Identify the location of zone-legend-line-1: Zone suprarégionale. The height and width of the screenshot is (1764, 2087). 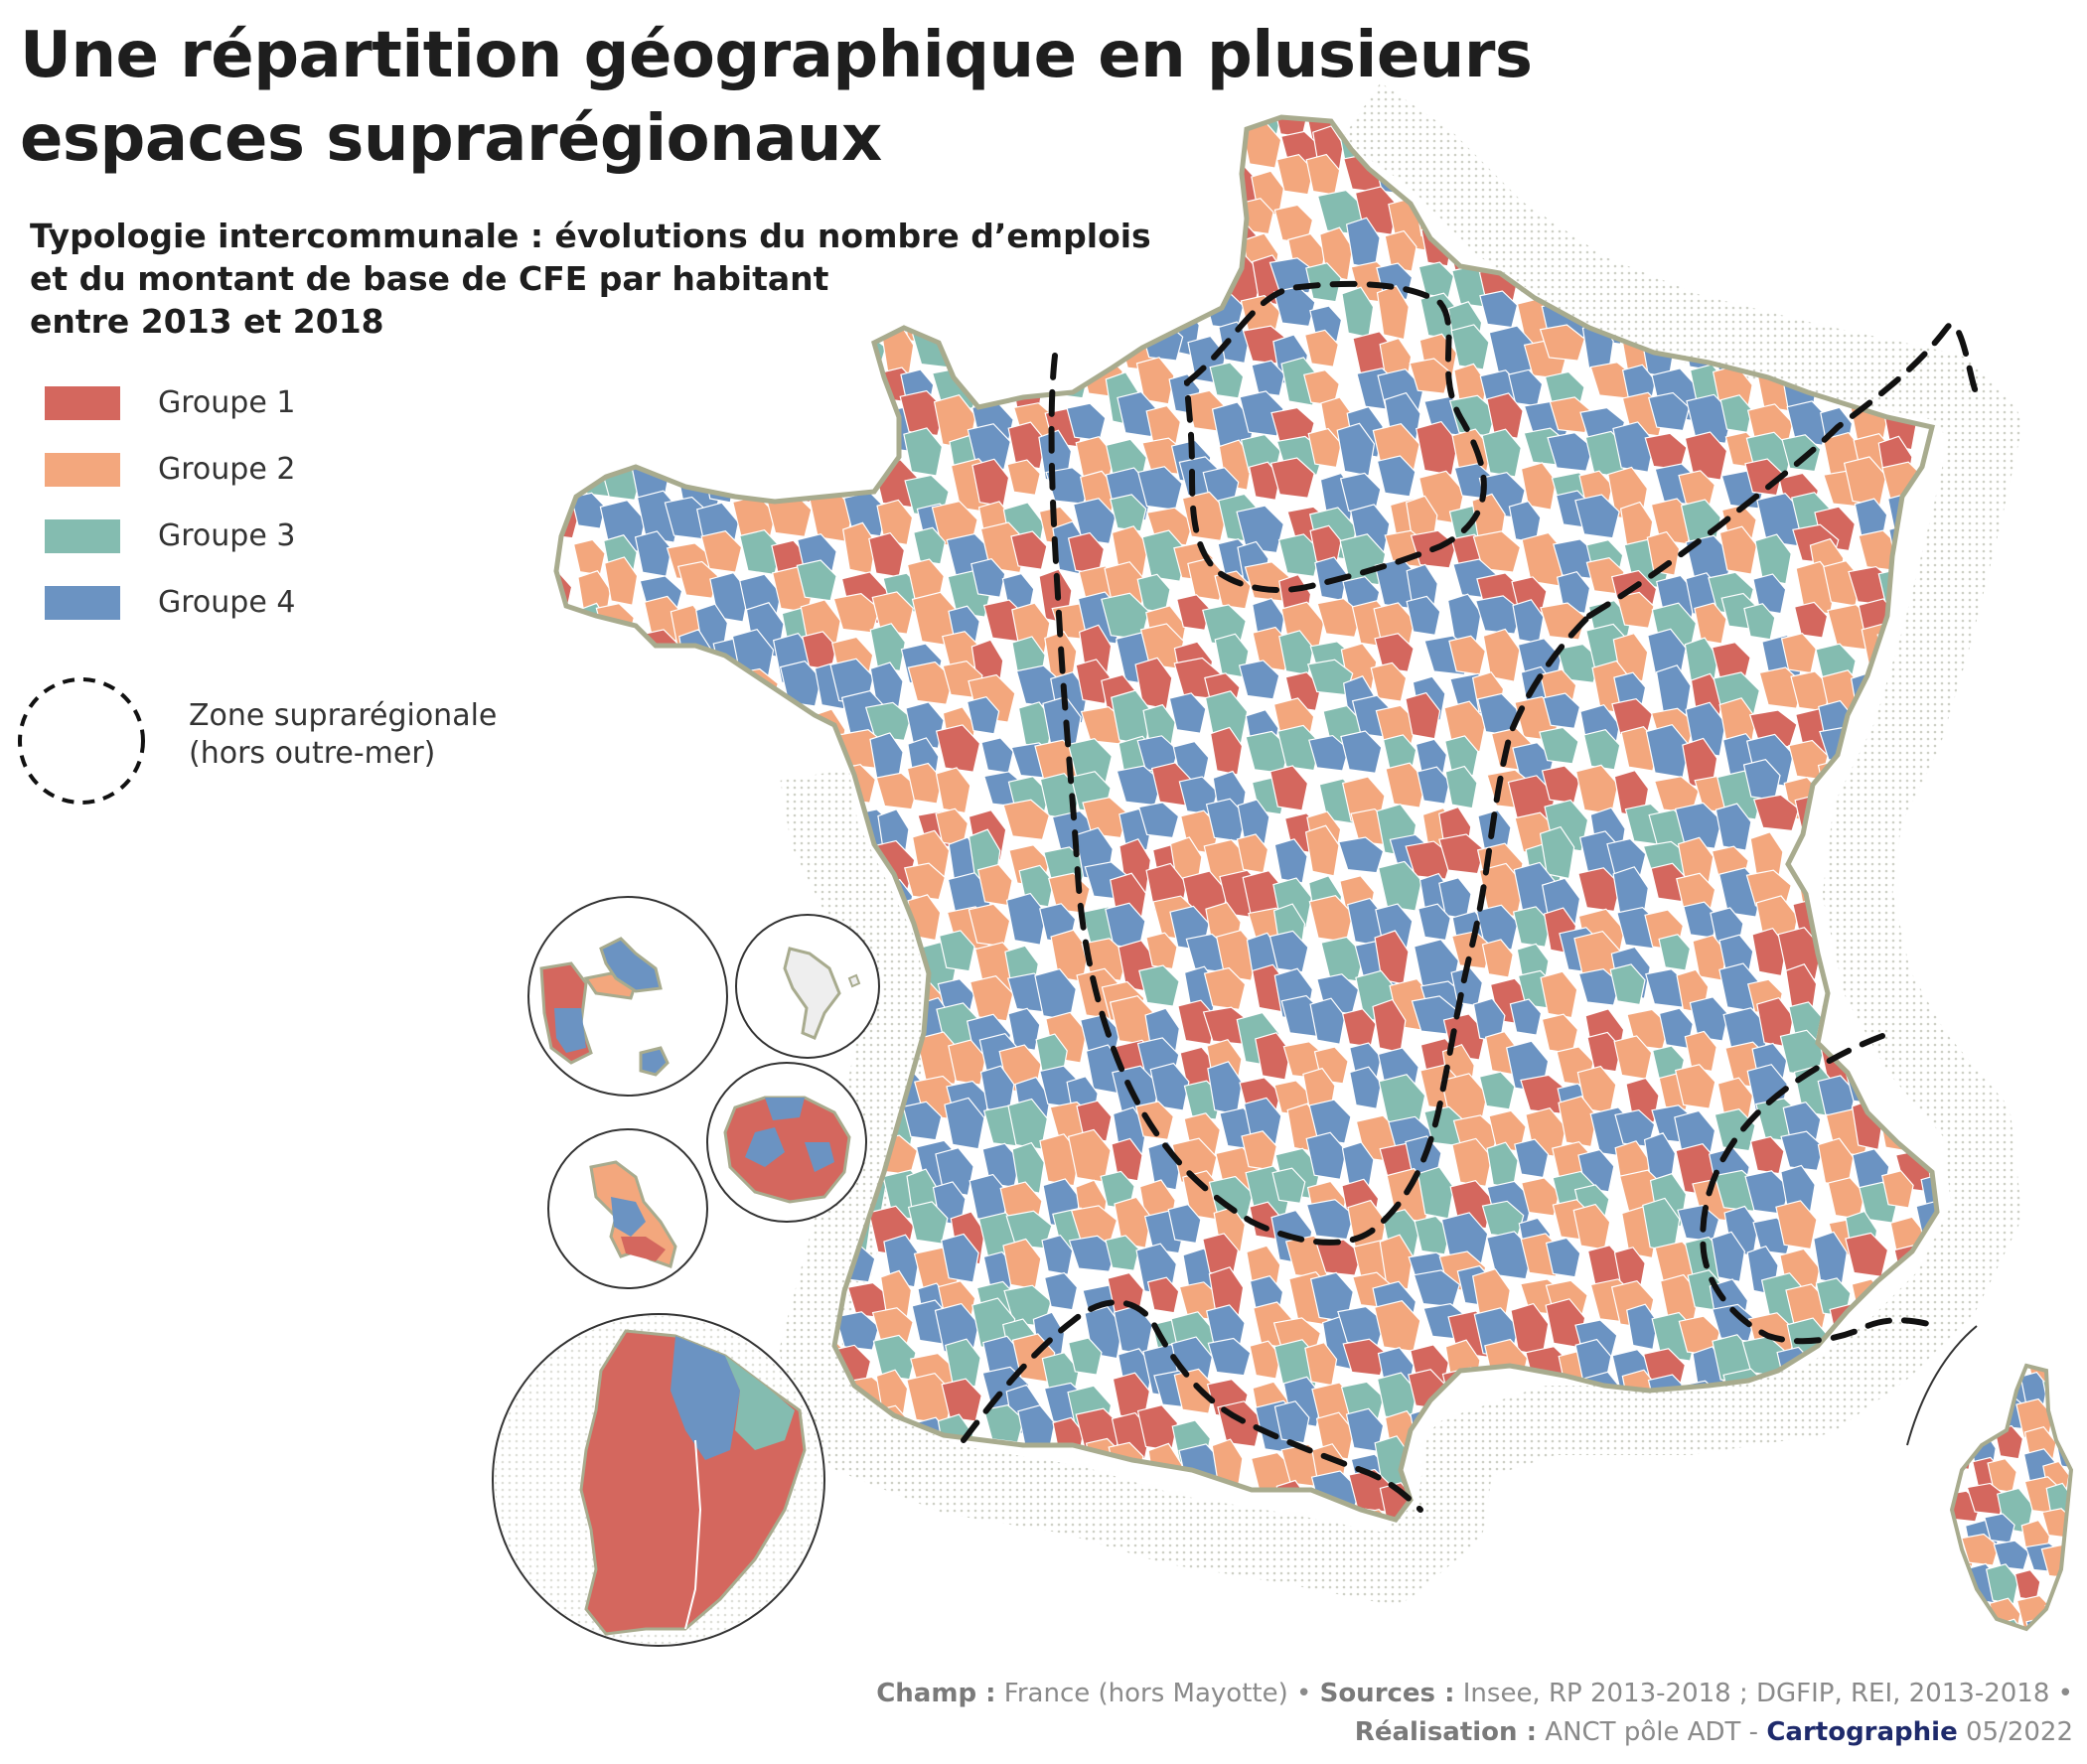
(344, 715).